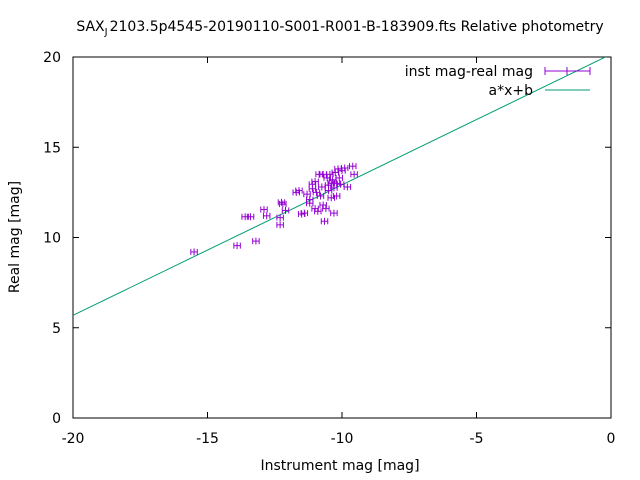  Describe the element at coordinates (511, 91) in the screenshot. I see `legend-label-fit: a*x+b` at that location.